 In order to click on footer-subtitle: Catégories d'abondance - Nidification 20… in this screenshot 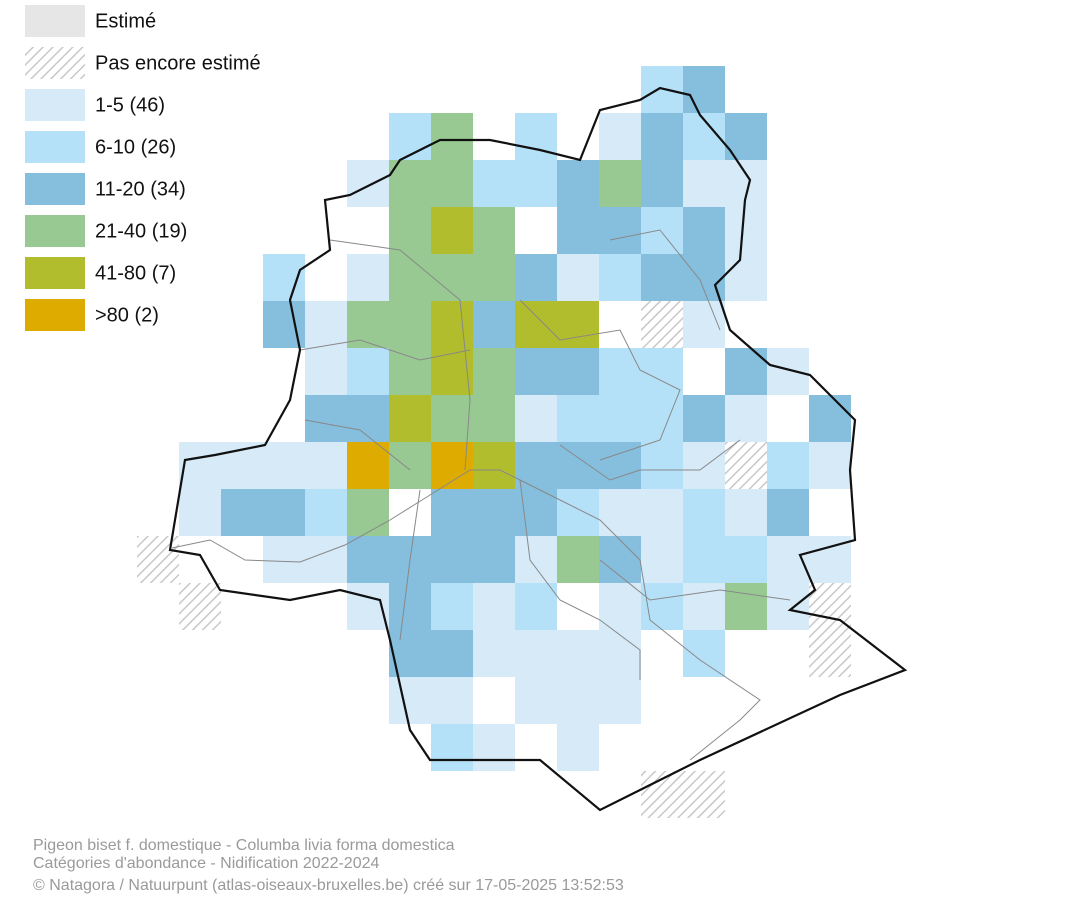, I will do `click(206, 863)`.